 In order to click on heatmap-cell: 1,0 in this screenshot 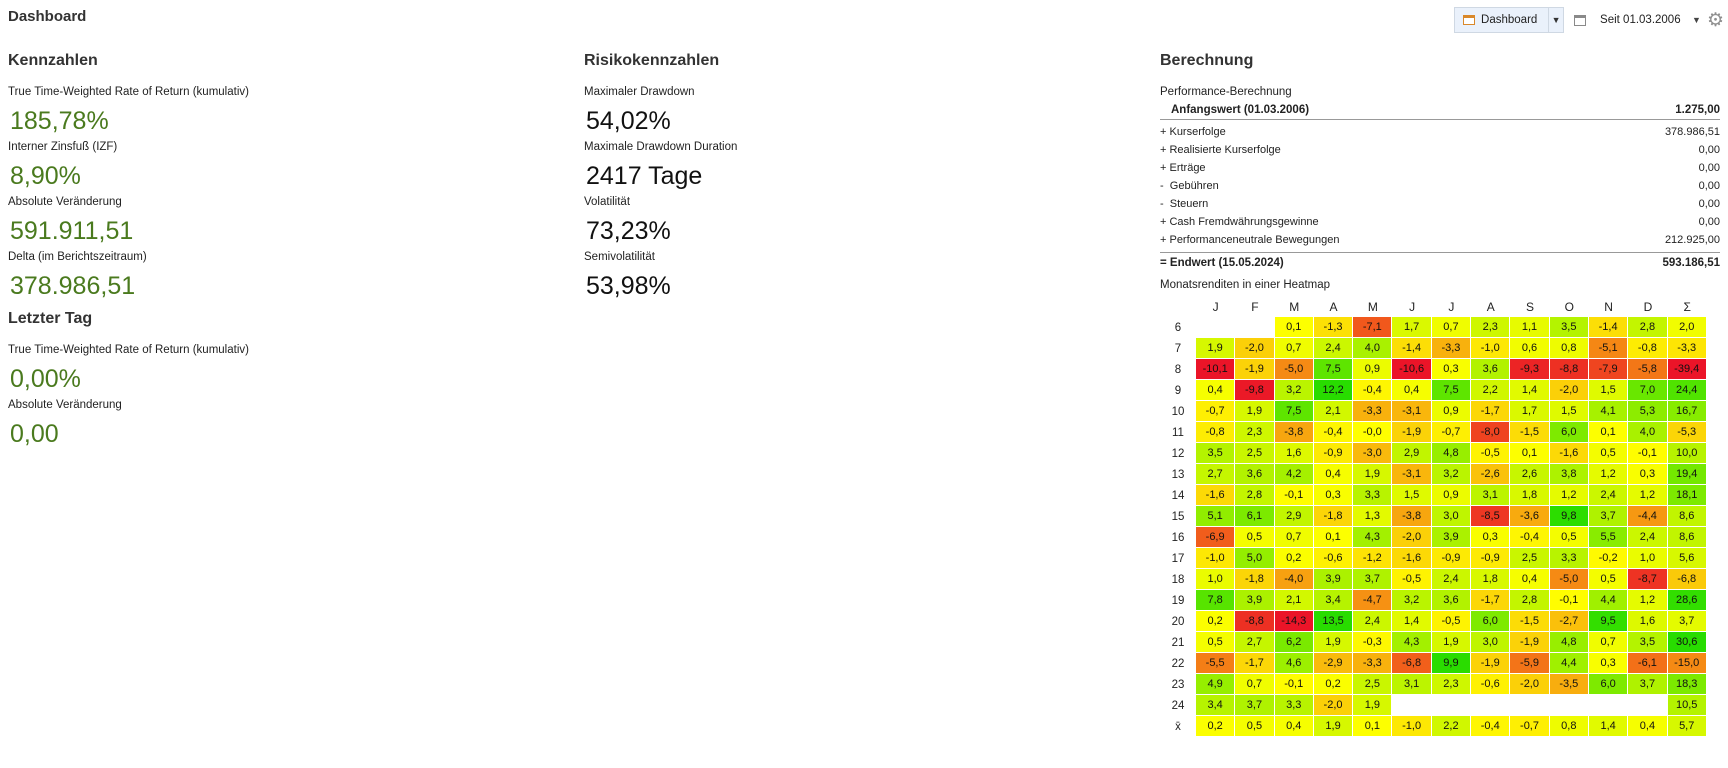, I will do `click(1216, 579)`.